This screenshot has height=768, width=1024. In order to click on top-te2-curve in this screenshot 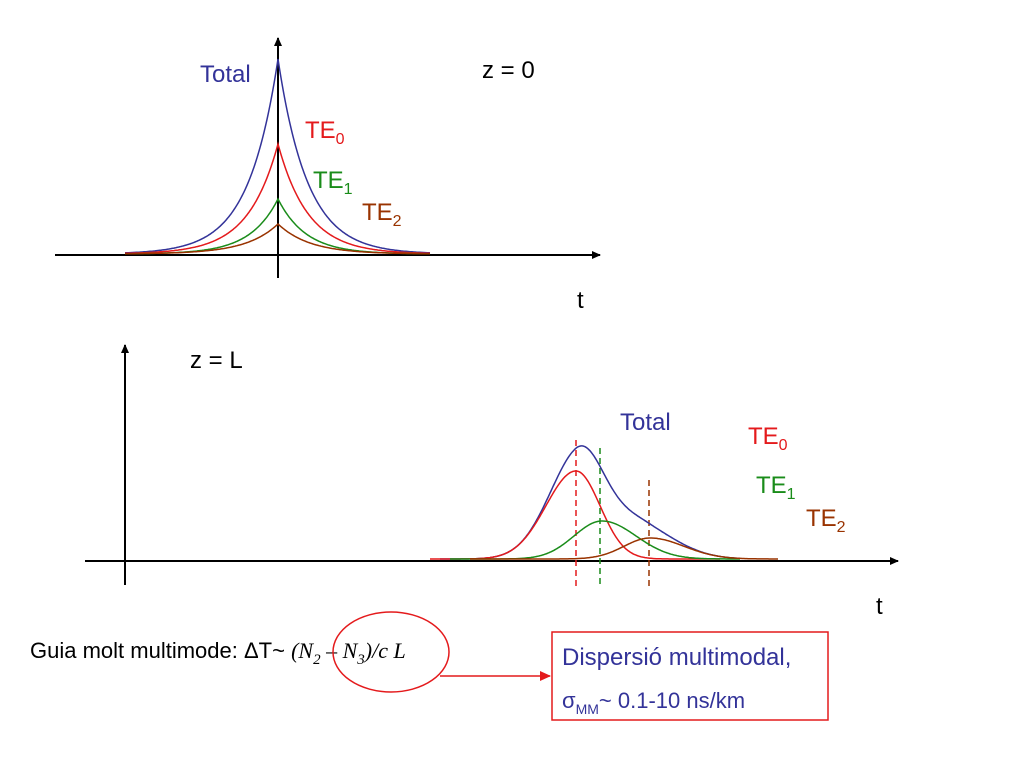, I will do `click(277, 238)`.